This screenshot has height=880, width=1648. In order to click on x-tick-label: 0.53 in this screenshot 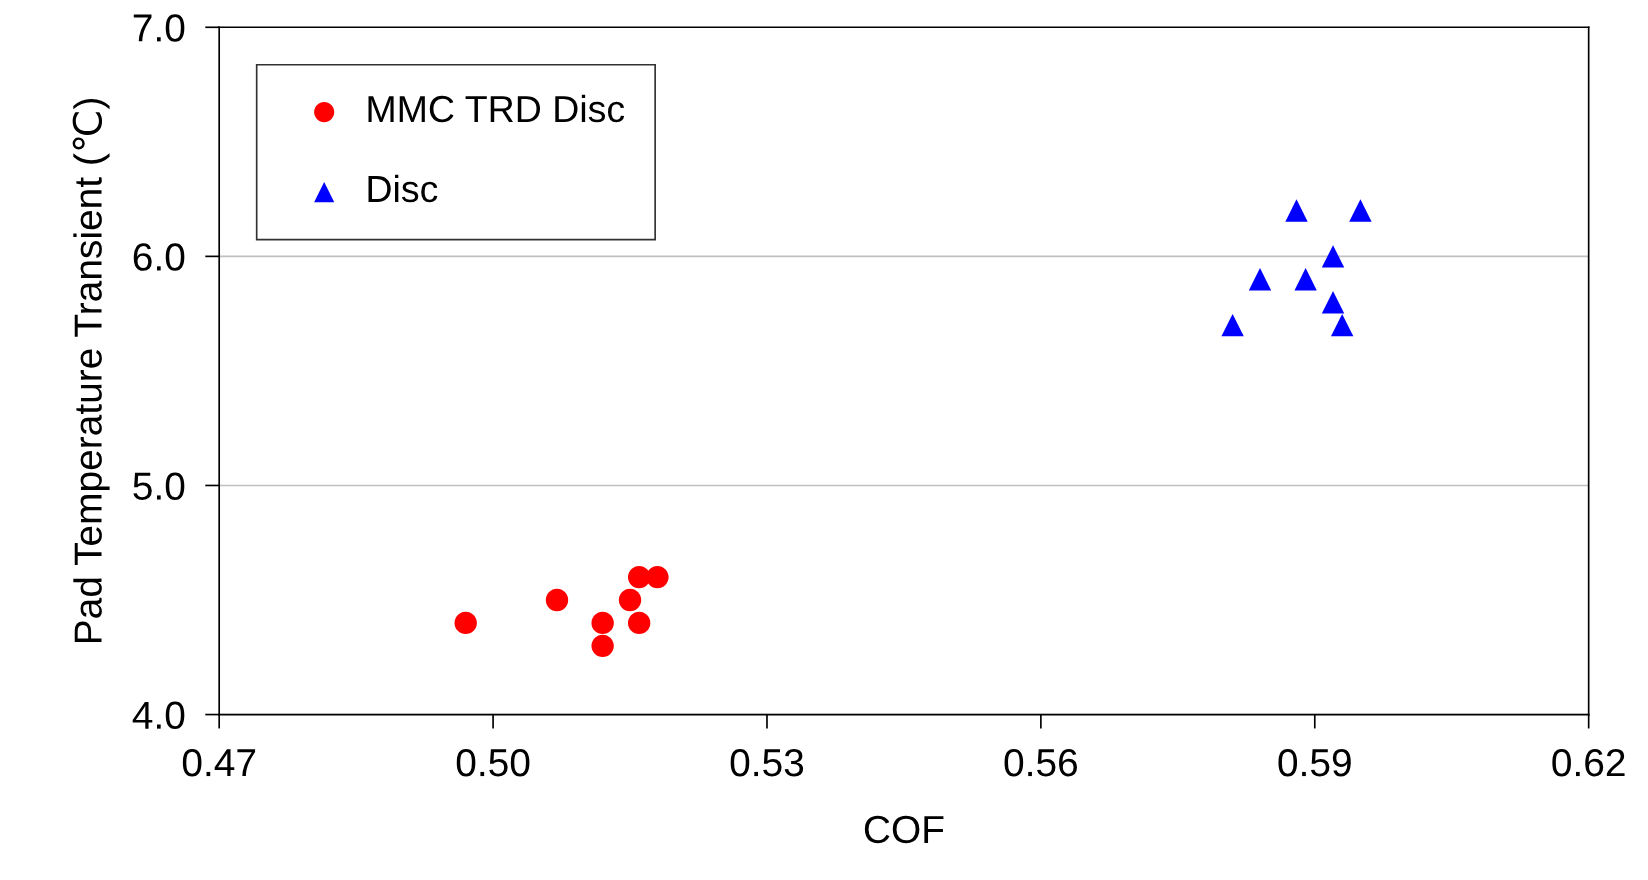, I will do `click(767, 762)`.